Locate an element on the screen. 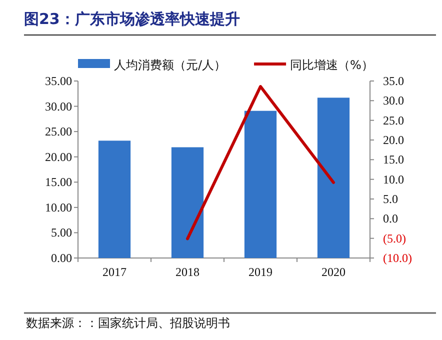 The height and width of the screenshot is (340, 442). y-tick-label: 10.00 is located at coordinates (58, 207).